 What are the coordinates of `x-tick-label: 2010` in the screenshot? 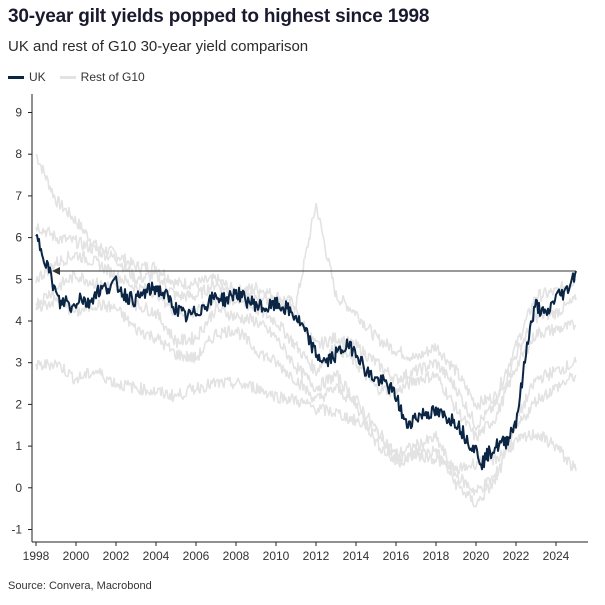 It's located at (276, 556).